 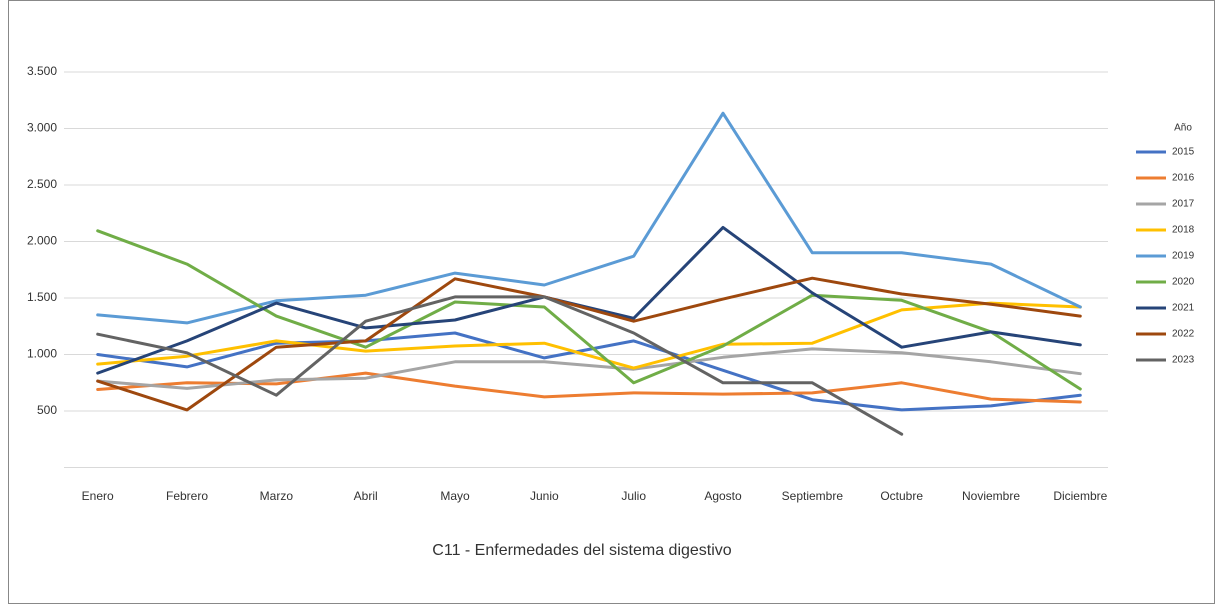 I want to click on x-tick-label: Noviembre, so click(x=991, y=496).